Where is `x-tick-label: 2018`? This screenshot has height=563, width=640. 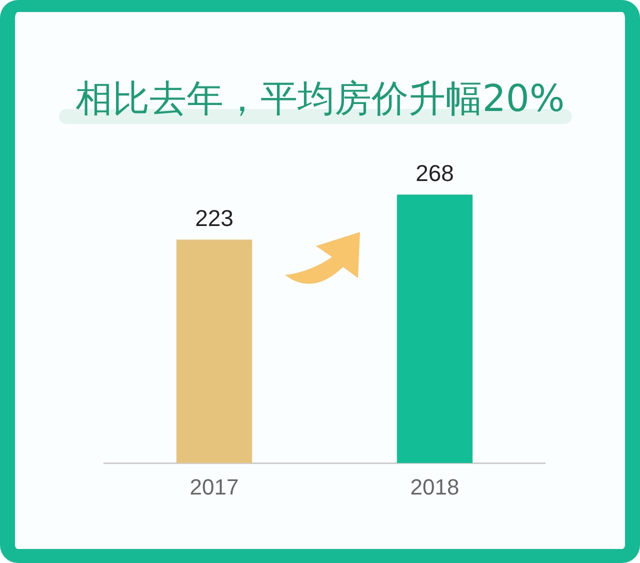
x-tick-label: 2018 is located at coordinates (435, 487).